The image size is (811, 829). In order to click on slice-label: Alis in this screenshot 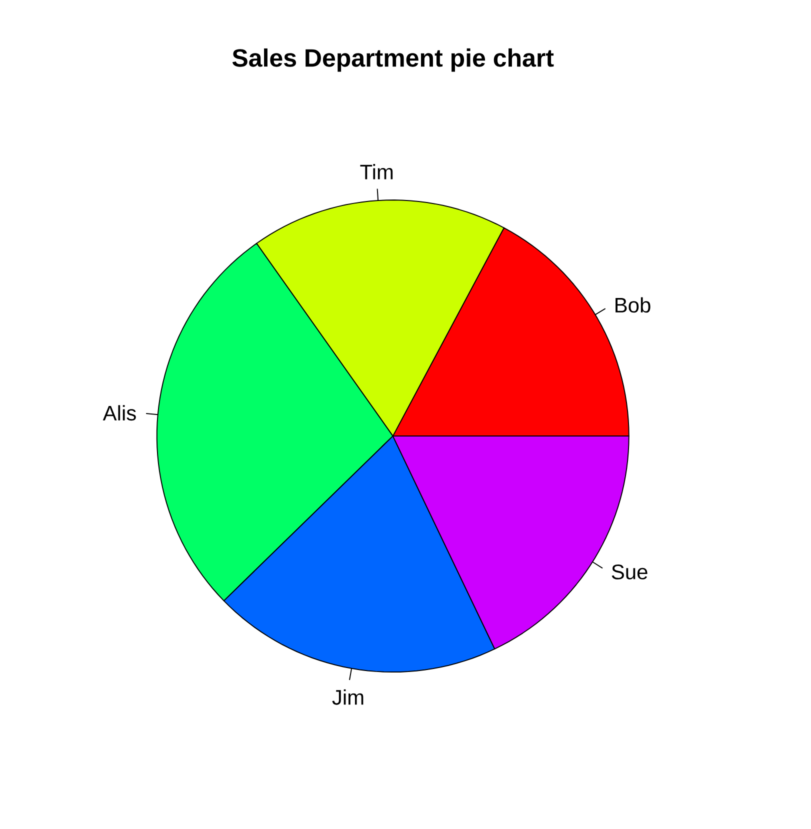, I will do `click(119, 413)`.